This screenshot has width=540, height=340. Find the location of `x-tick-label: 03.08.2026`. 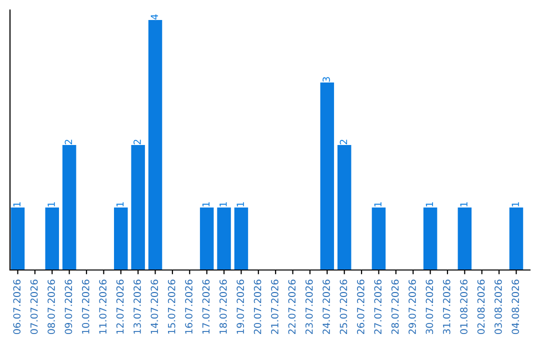

x-tick-label: 03.08.2026 is located at coordinates (498, 307).